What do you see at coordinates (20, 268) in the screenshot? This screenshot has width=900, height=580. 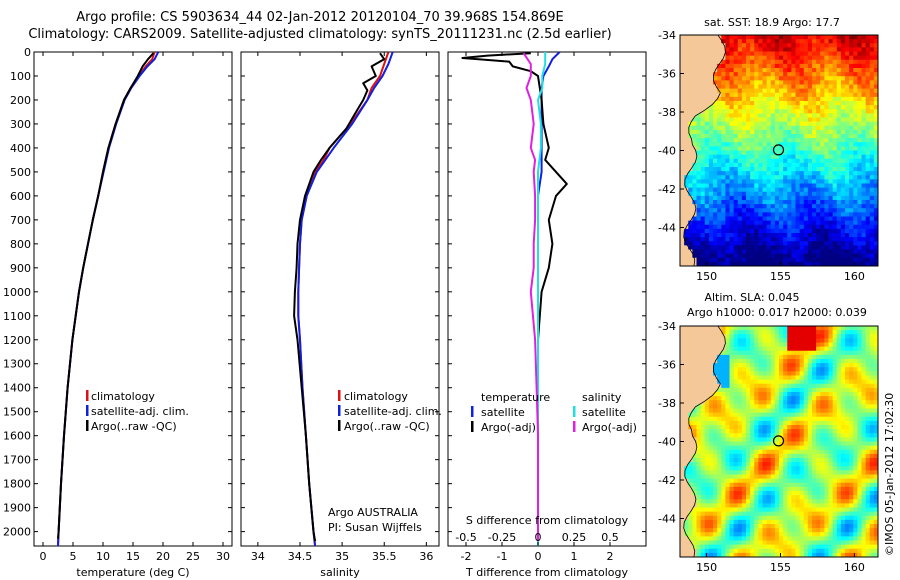 I see `depth-tick-label: 900` at bounding box center [20, 268].